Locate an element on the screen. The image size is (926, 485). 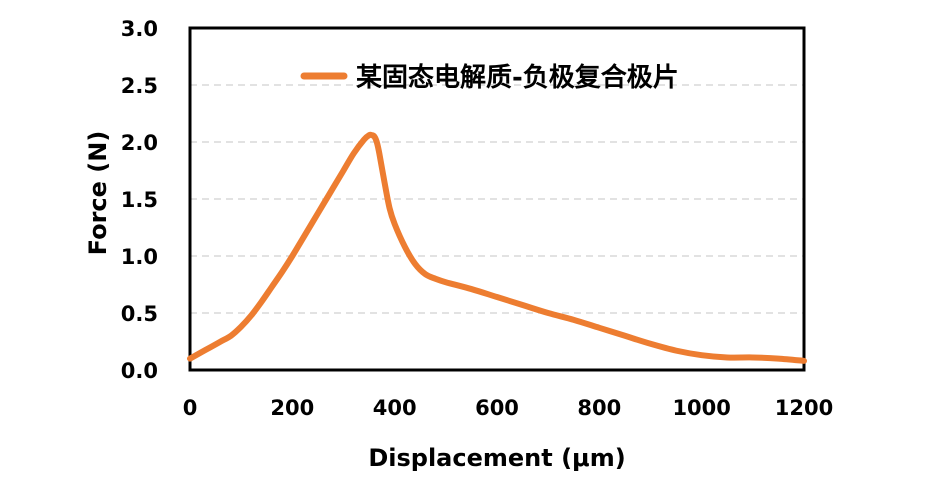
y-tick-label: 2.5 is located at coordinates (139, 86).